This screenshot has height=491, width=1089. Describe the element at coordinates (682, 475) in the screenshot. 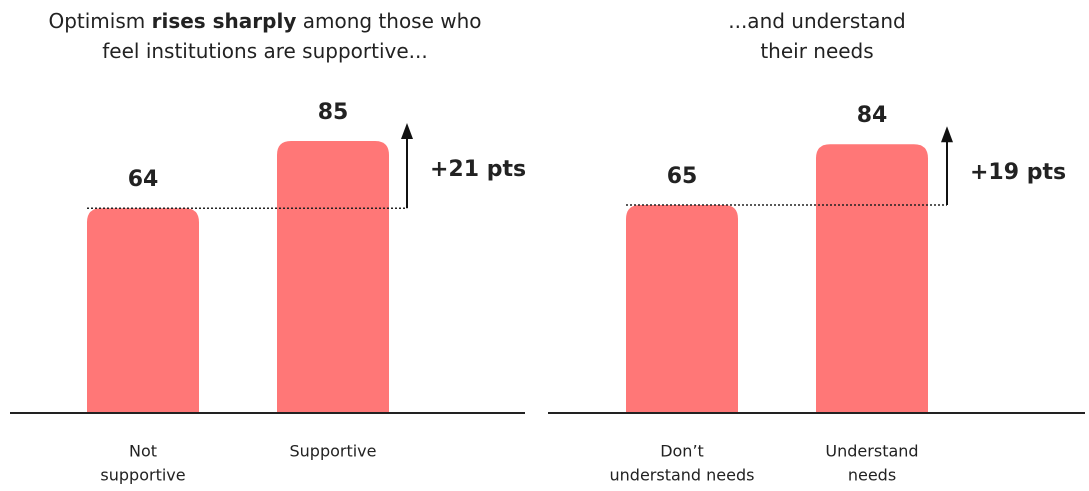

I see `x-tick-label: understand needs` at that location.